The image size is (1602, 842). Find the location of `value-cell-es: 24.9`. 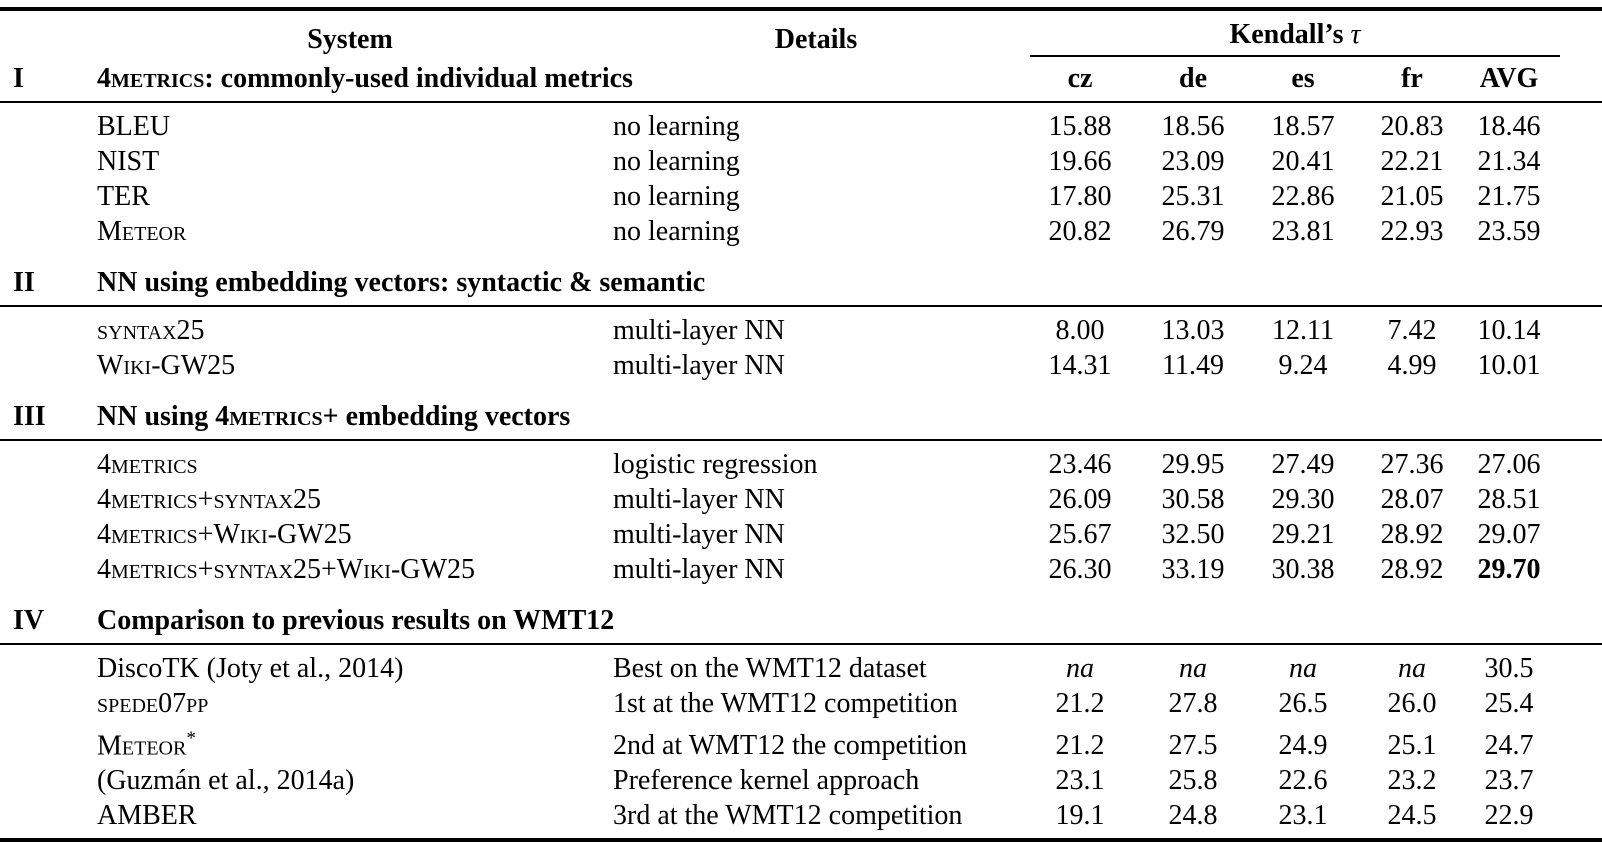

value-cell-es: 24.9 is located at coordinates (1303, 742).